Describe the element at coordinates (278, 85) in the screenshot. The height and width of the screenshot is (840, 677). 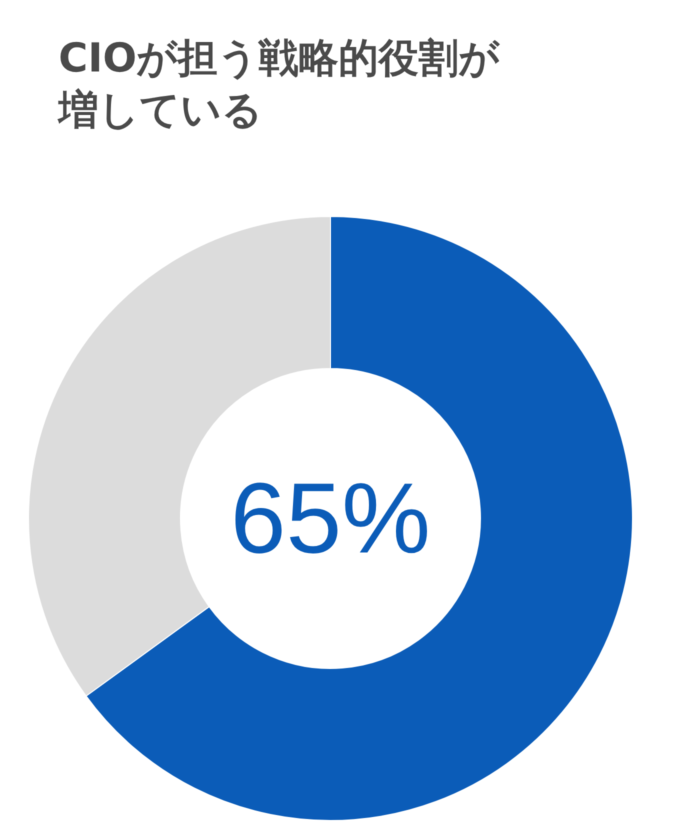
I see `chart-title: CIOが担う戦略的役割が増している` at that location.